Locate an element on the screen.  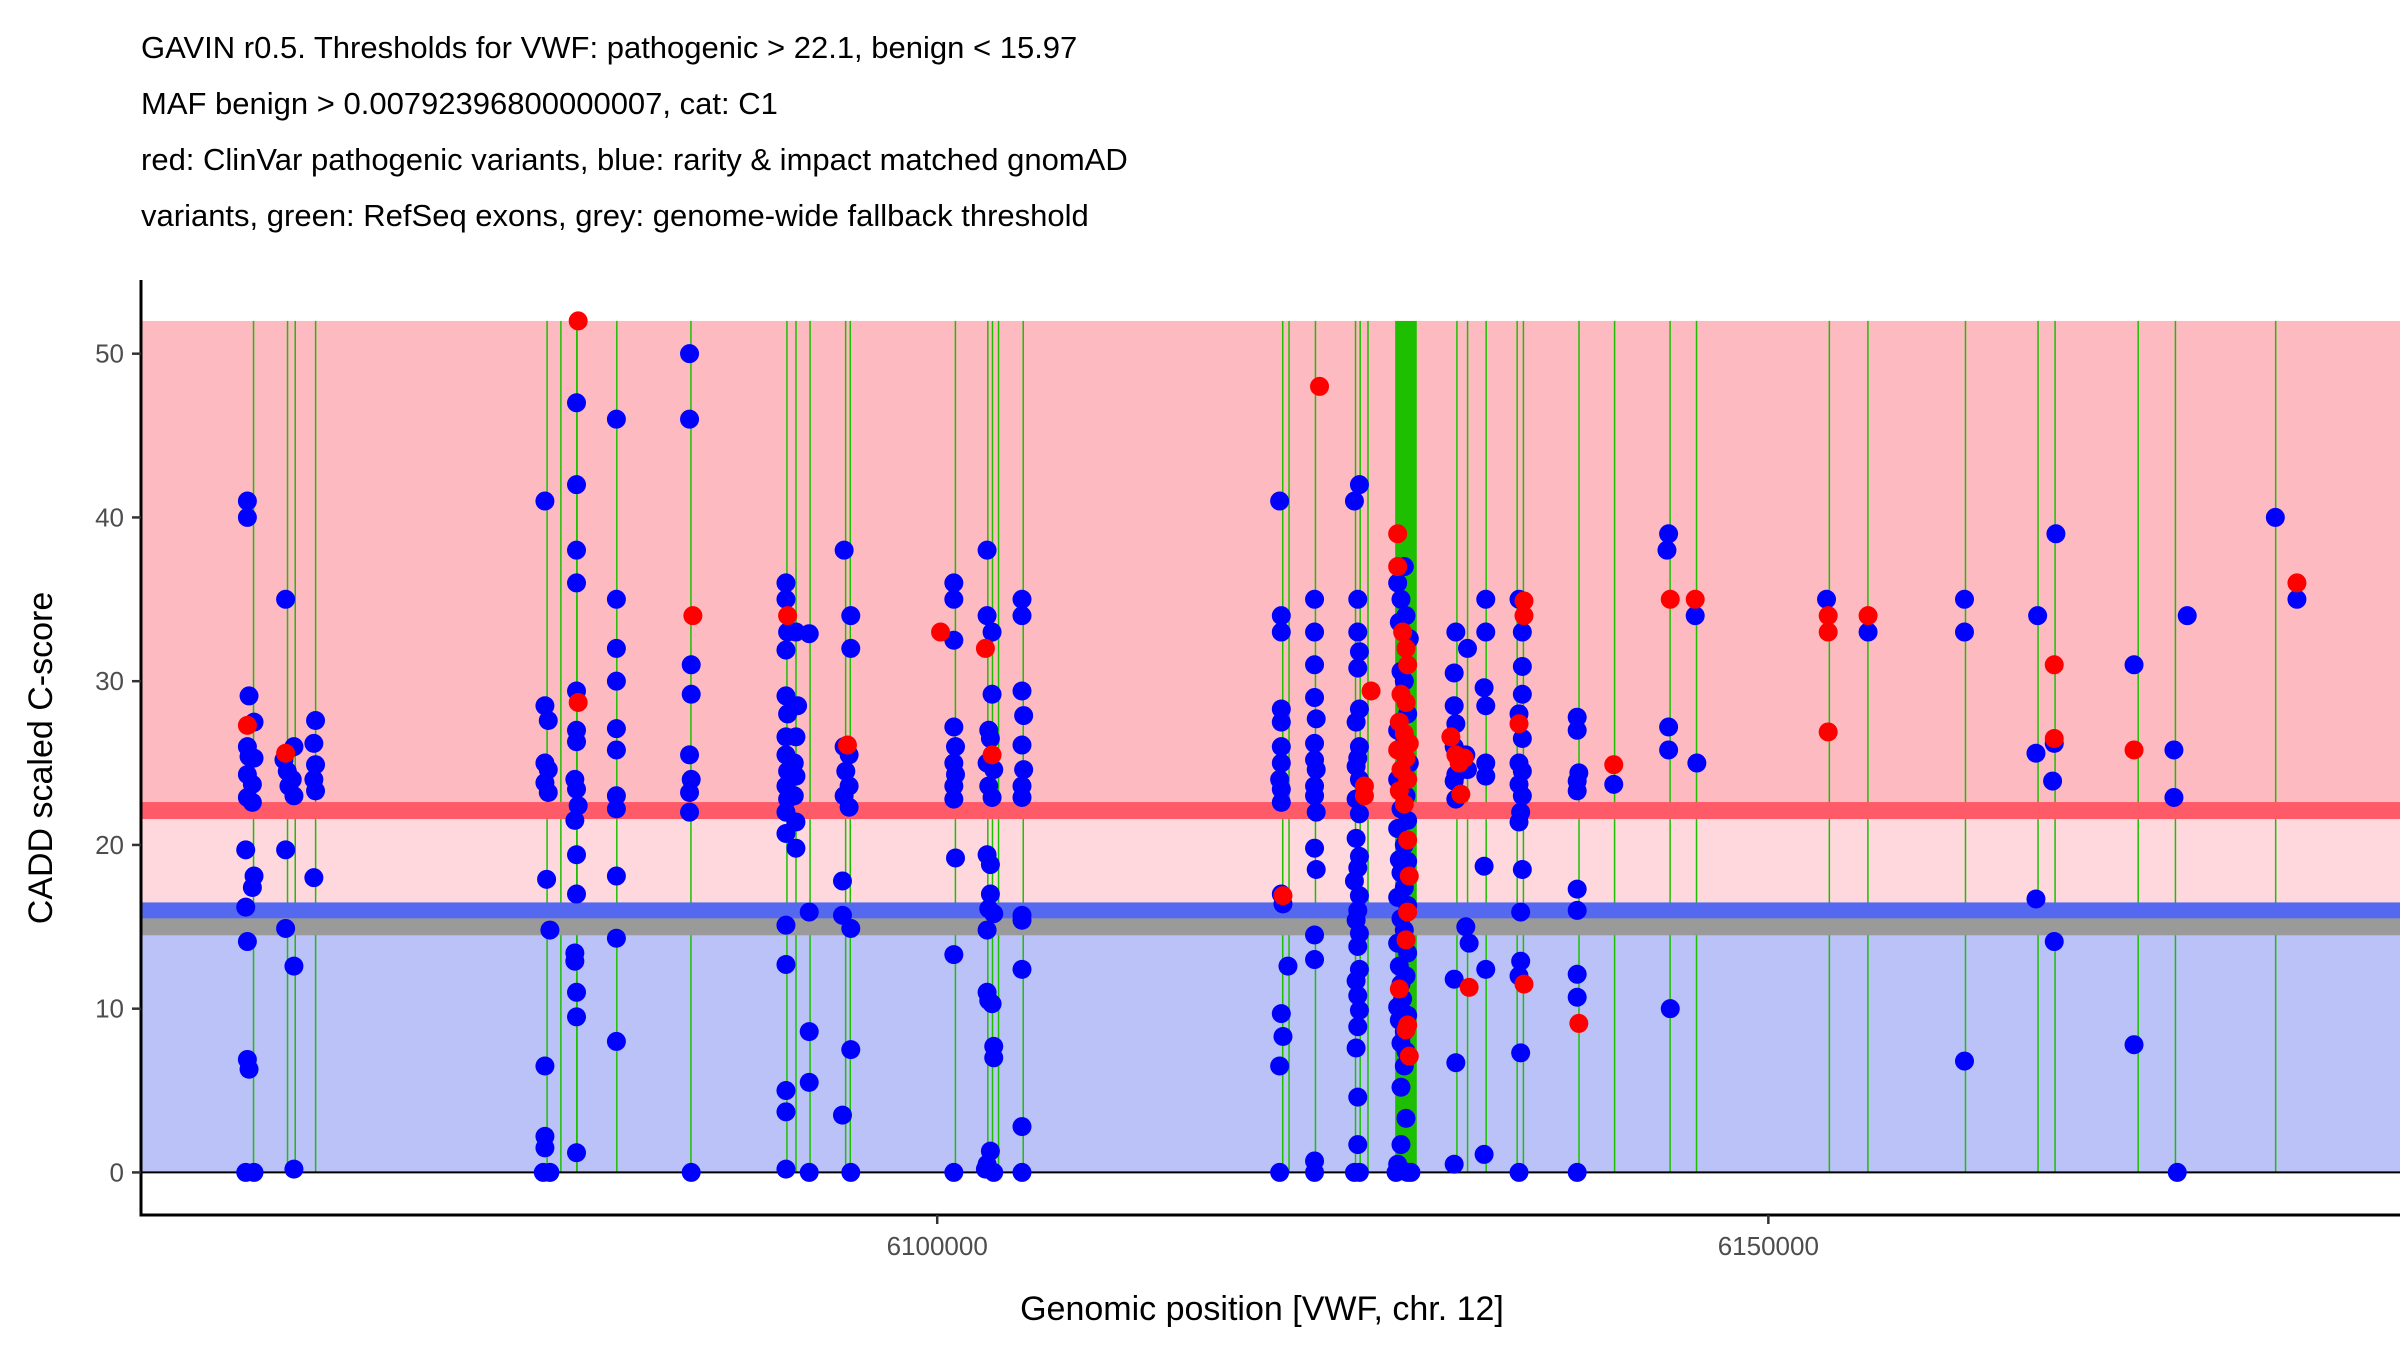
fallback-threshold-line is located at coordinates (1270, 927).